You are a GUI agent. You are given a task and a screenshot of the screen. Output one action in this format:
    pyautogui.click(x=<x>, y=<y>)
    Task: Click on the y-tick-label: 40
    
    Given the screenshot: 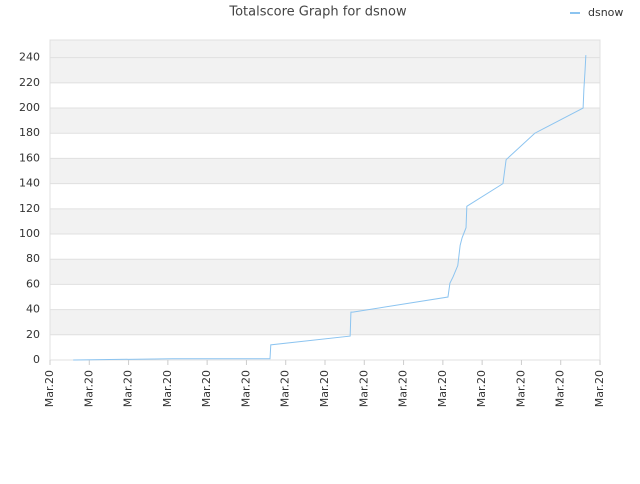 What is the action you would take?
    pyautogui.click(x=33, y=309)
    